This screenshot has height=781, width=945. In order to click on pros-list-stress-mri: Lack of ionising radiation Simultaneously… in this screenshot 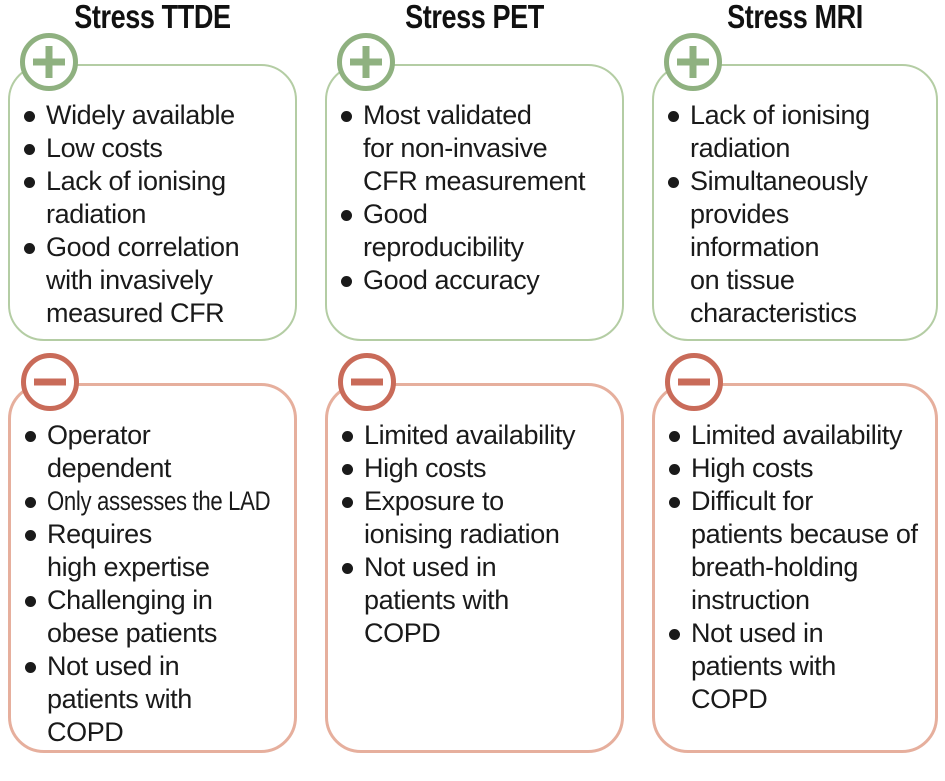, I will do `click(795, 198)`.